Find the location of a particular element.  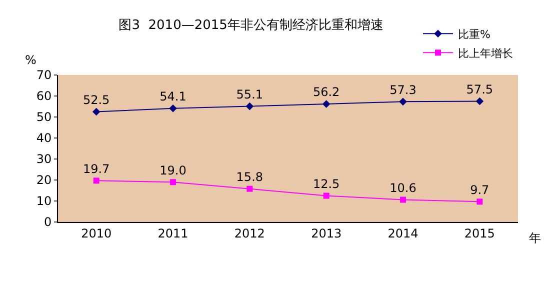

text: 15.8 is located at coordinates (250, 177).